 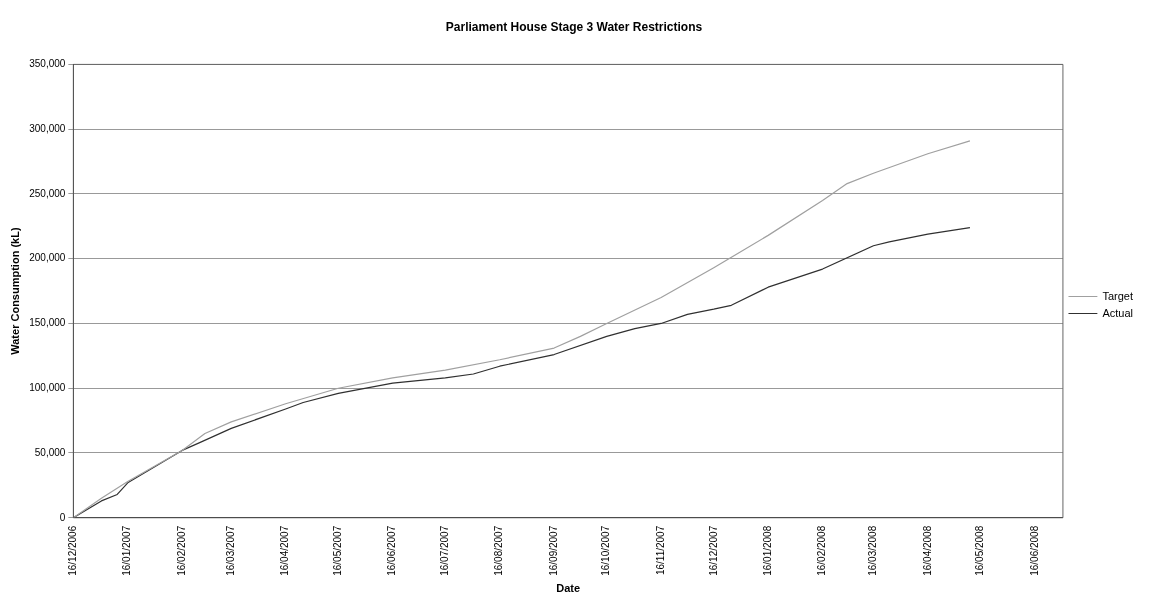 What do you see at coordinates (127, 550) in the screenshot?
I see `x-tick-label: 16/01/2007` at bounding box center [127, 550].